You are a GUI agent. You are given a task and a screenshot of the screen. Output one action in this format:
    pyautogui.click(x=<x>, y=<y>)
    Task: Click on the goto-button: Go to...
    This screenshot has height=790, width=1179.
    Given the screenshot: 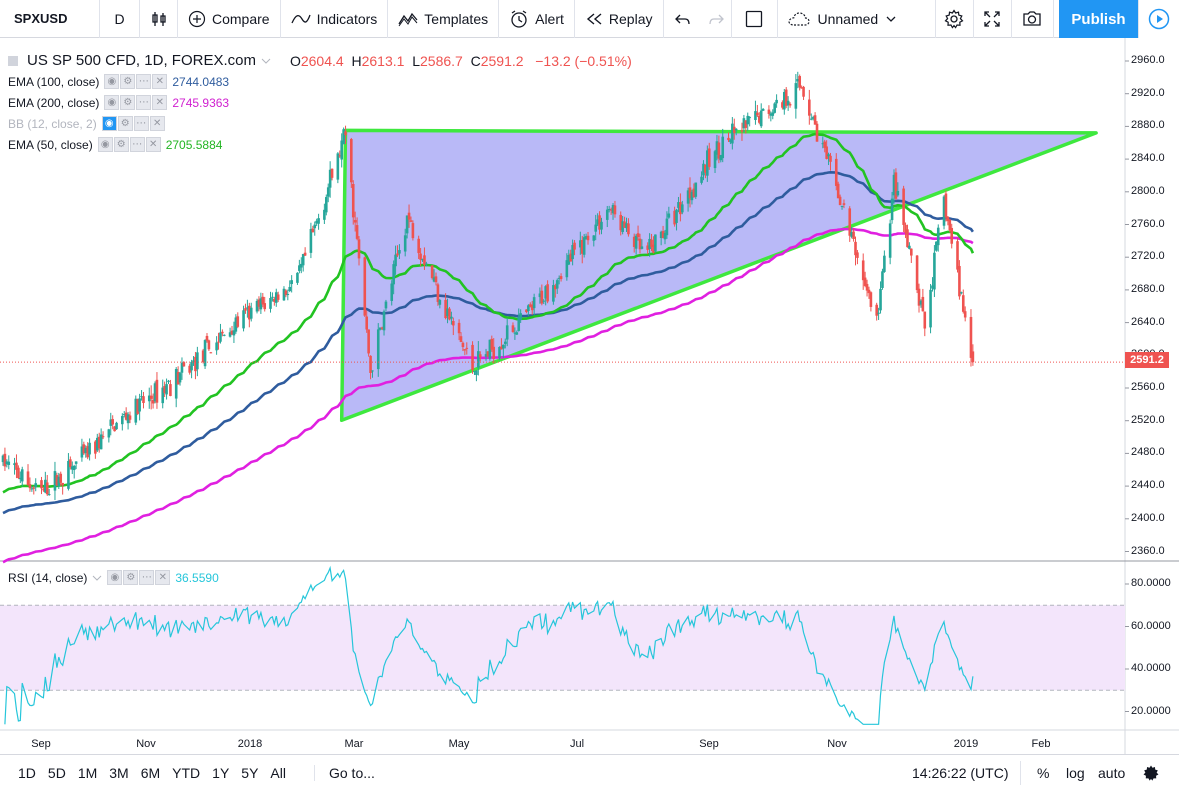 What is the action you would take?
    pyautogui.click(x=351, y=772)
    